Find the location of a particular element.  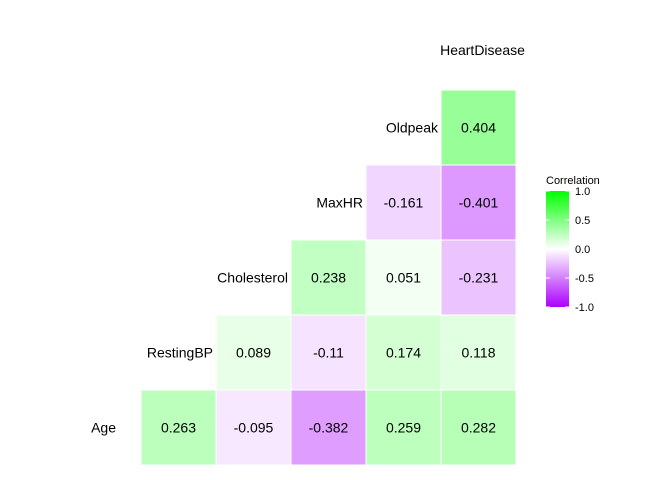

color-legend: Correlation 1.0 0.5 0.0 -0.5 -1.0 is located at coordinates (573, 244).